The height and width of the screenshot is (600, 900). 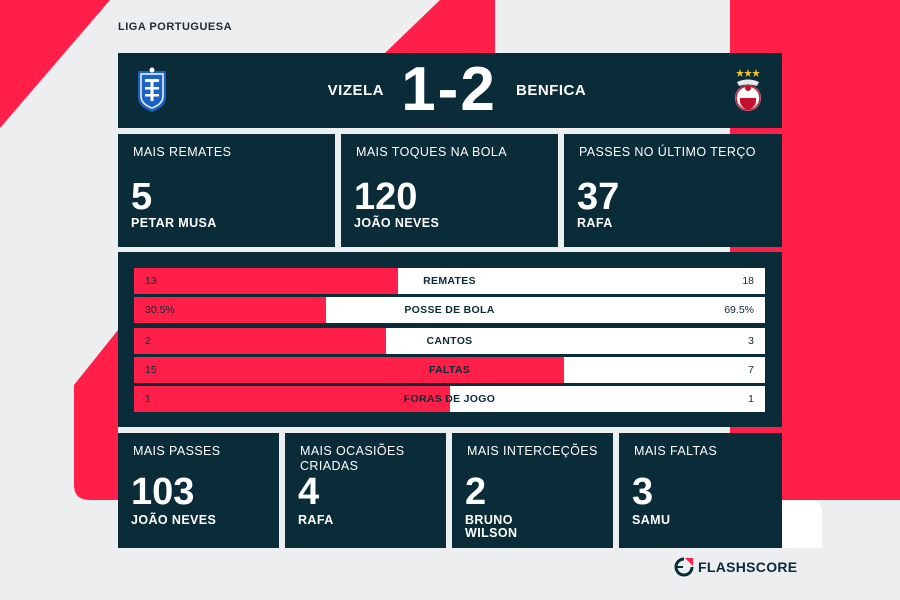 I want to click on card-label: MAIS PASSES, so click(x=177, y=451).